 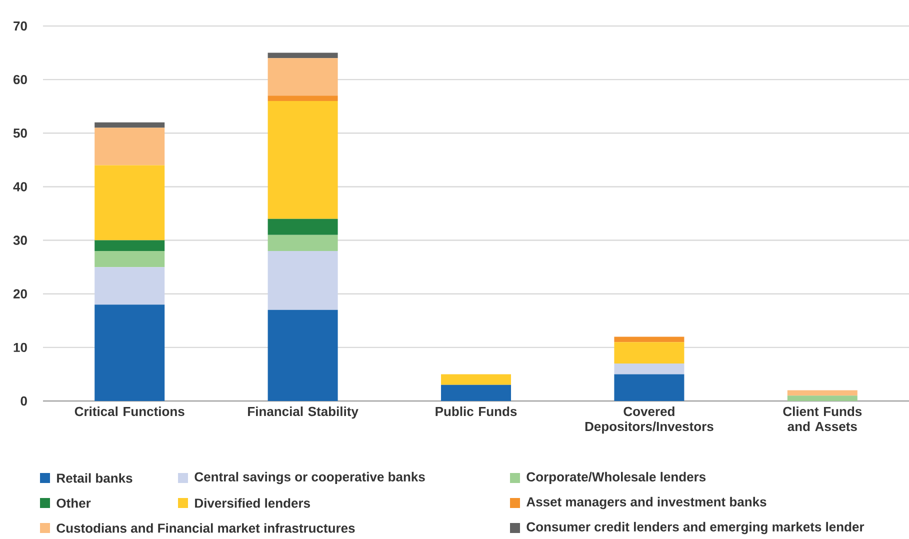 What do you see at coordinates (20, 347) in the screenshot?
I see `y-tick-label: 10` at bounding box center [20, 347].